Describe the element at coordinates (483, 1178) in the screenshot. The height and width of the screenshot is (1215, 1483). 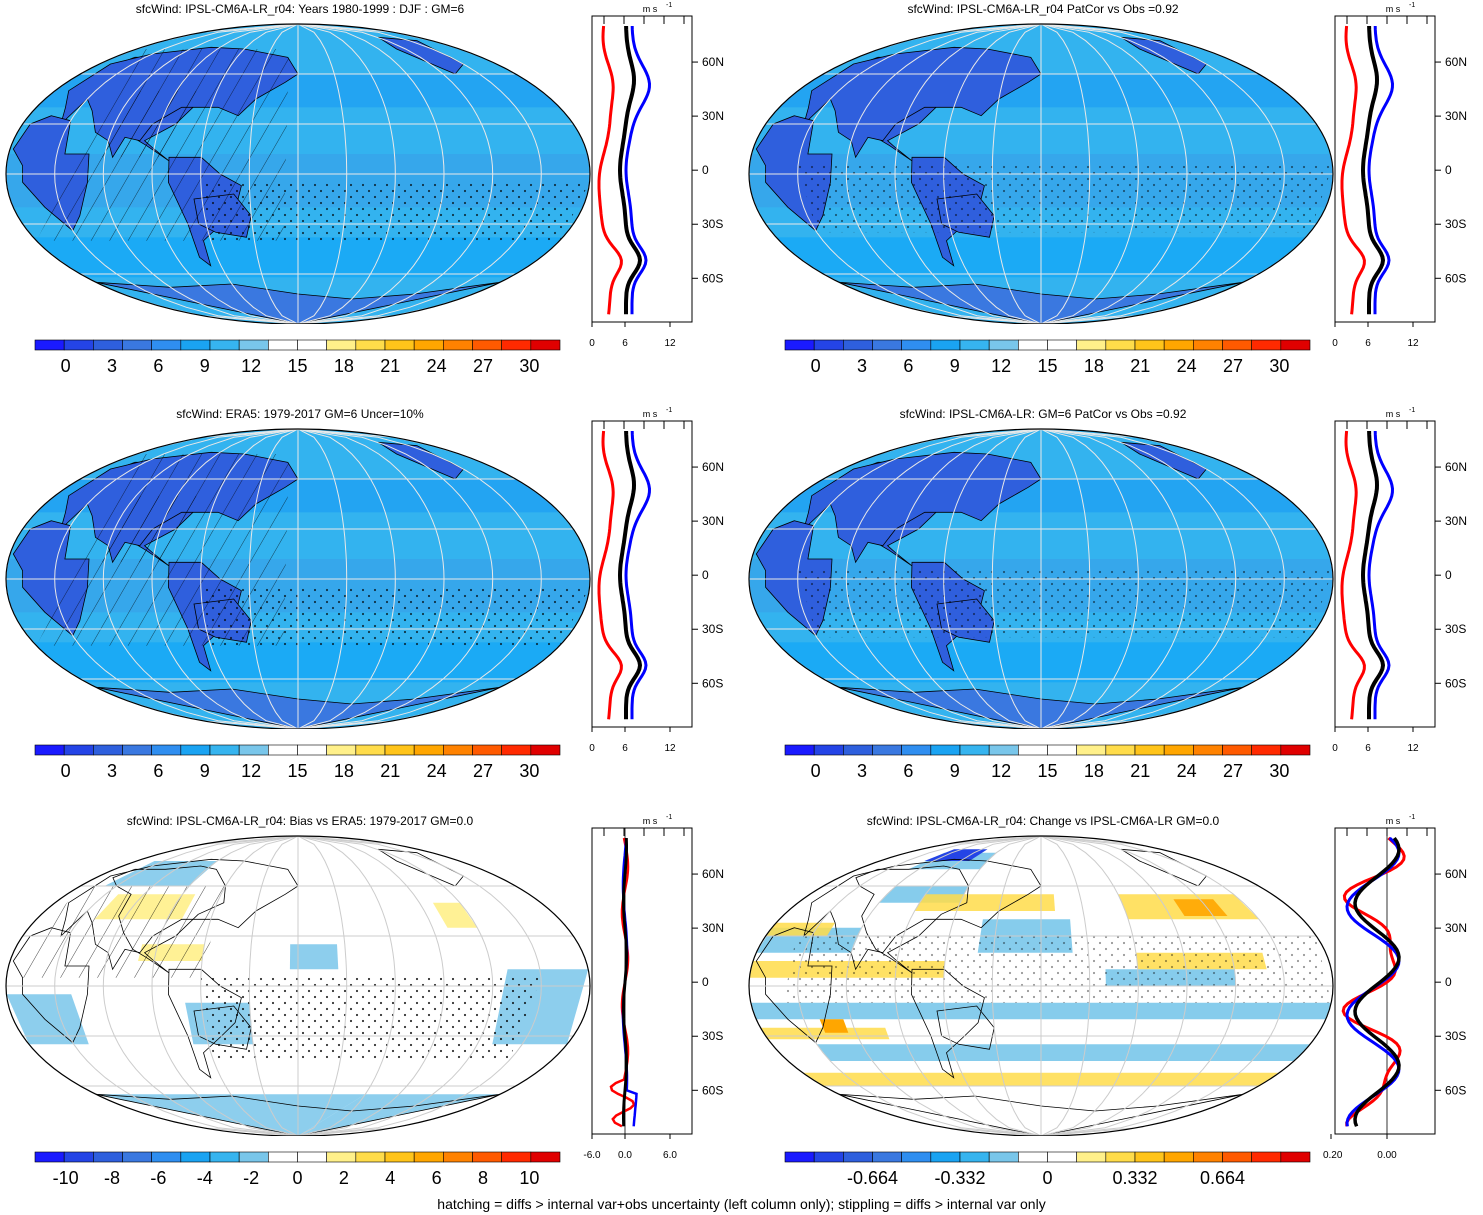
I see `colorbar-label: 8` at that location.